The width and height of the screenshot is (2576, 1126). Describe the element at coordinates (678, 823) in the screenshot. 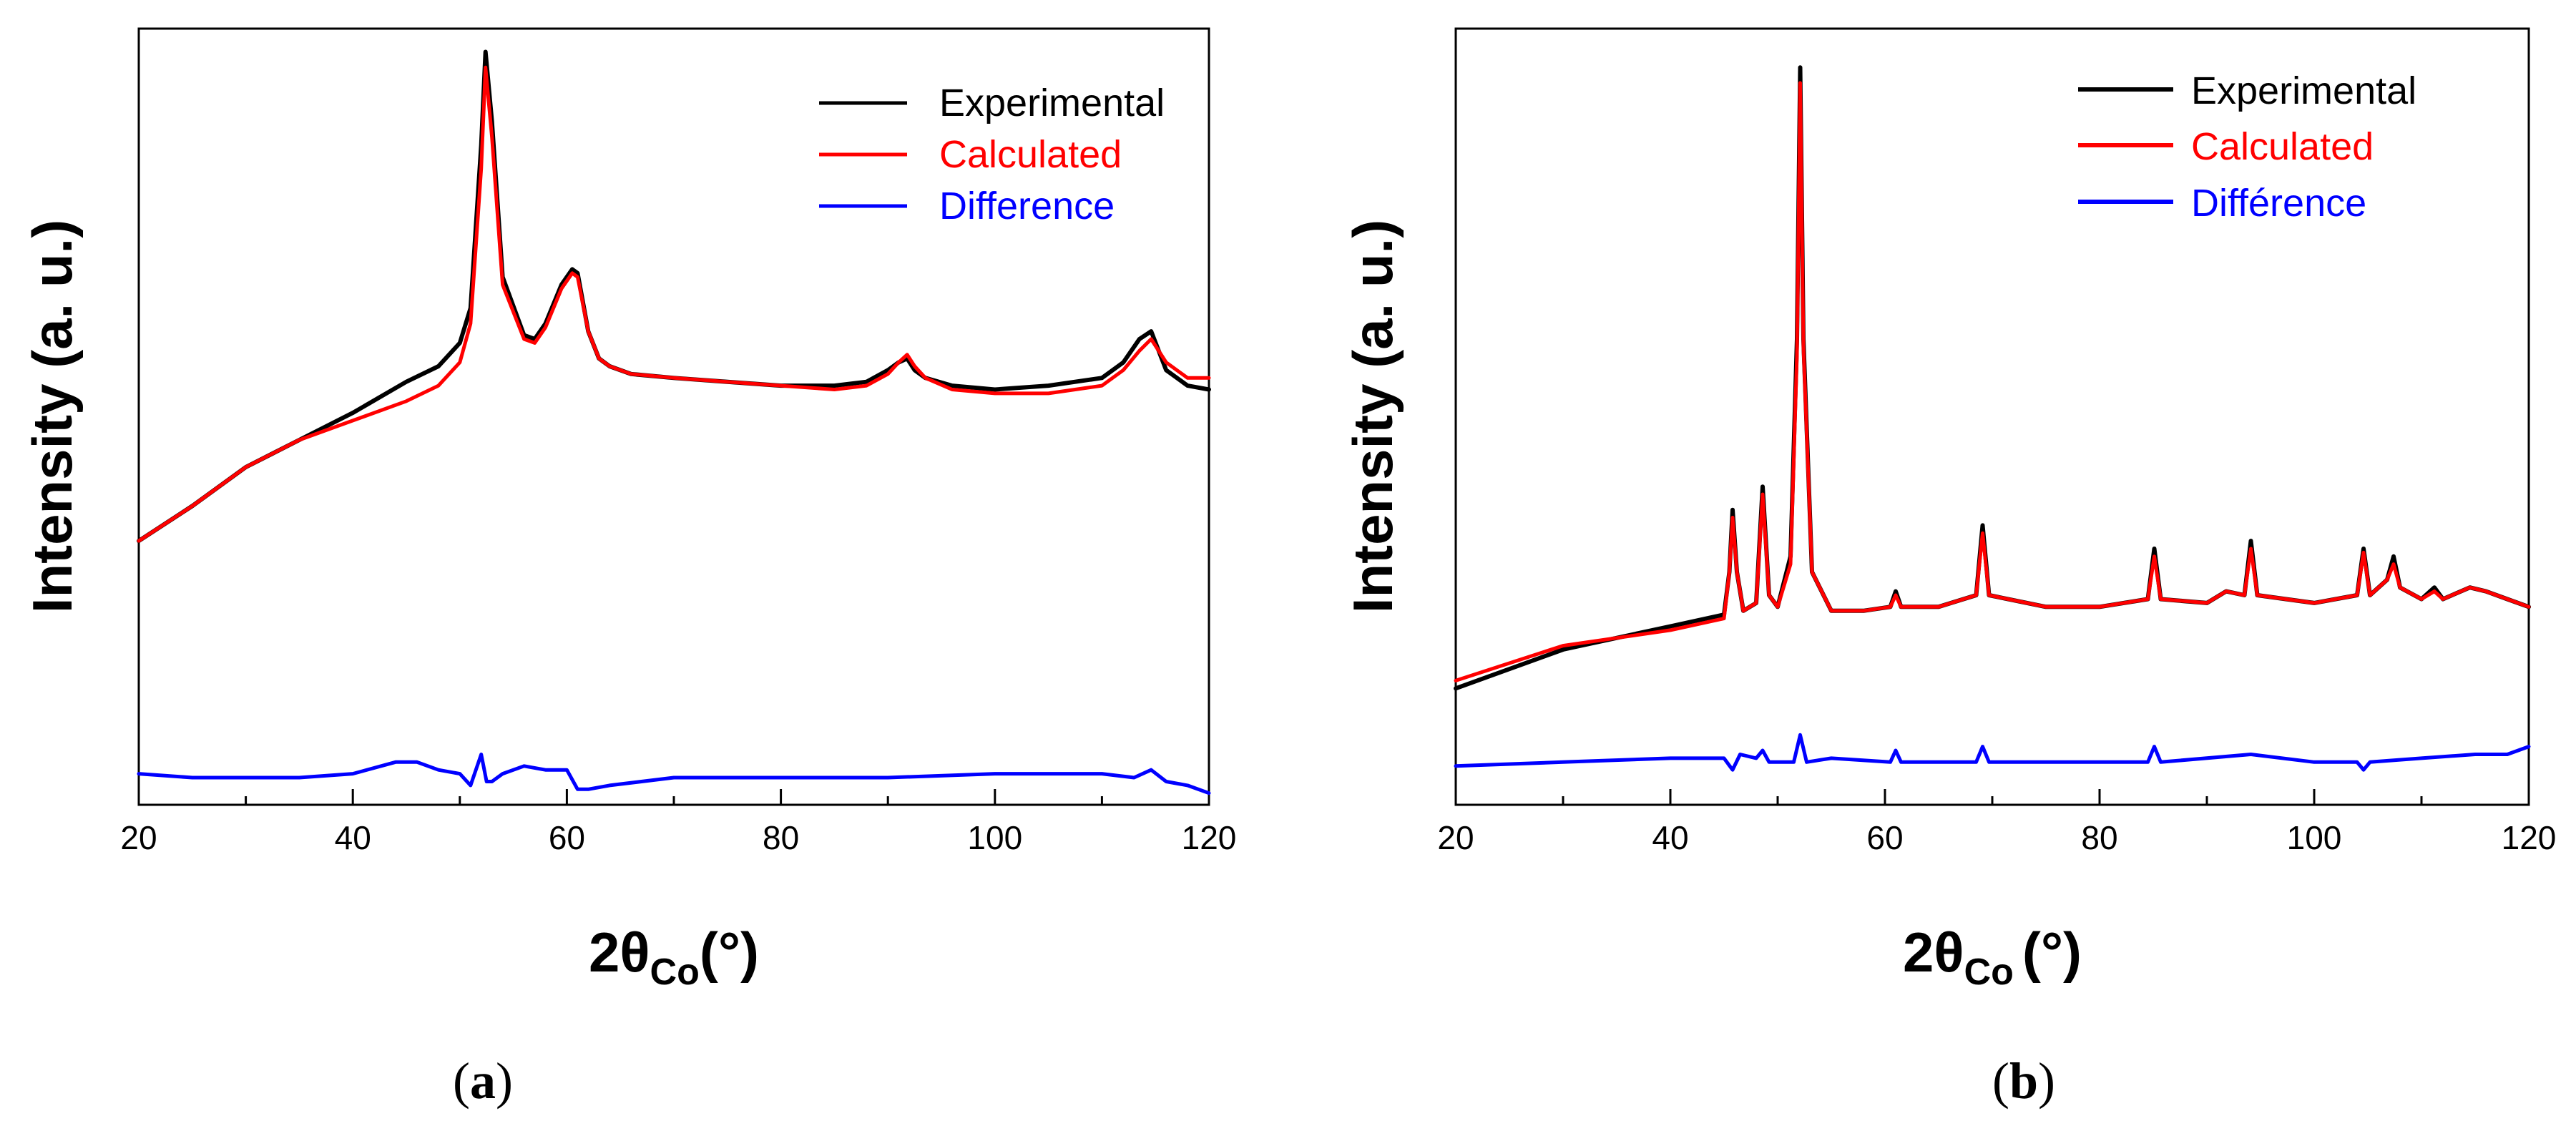

I see `x-axis-ticks-a: 20 40 60 80 100 120` at that location.